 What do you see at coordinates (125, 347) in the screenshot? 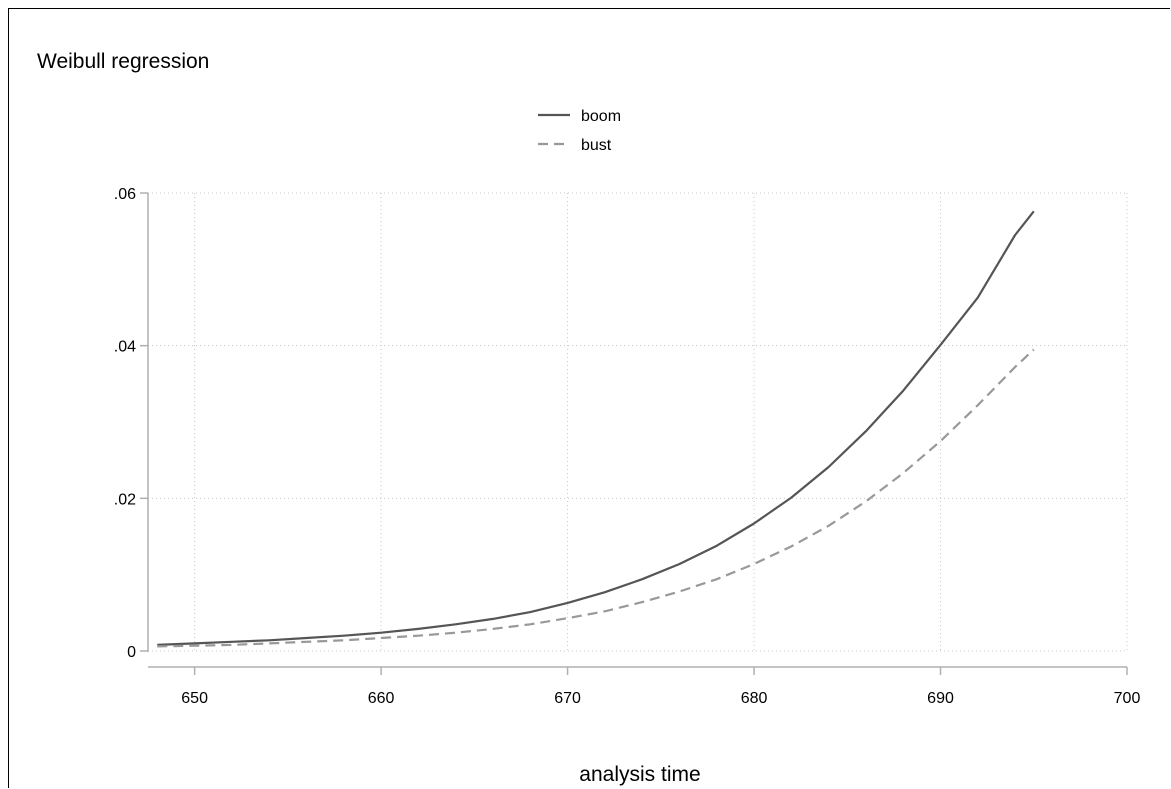
I see `y-tick-label-2: .04` at bounding box center [125, 347].